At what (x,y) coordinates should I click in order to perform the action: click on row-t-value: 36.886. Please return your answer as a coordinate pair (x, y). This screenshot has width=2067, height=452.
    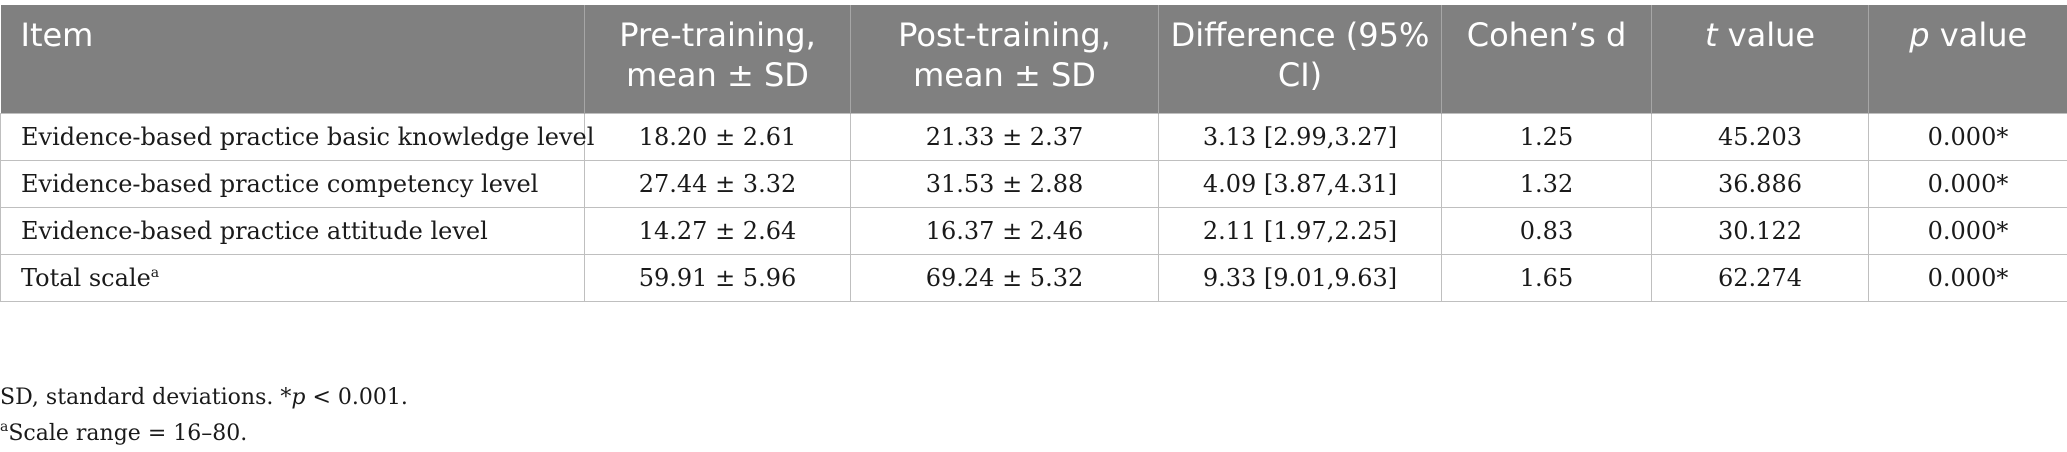
    Looking at the image, I should click on (1760, 183).